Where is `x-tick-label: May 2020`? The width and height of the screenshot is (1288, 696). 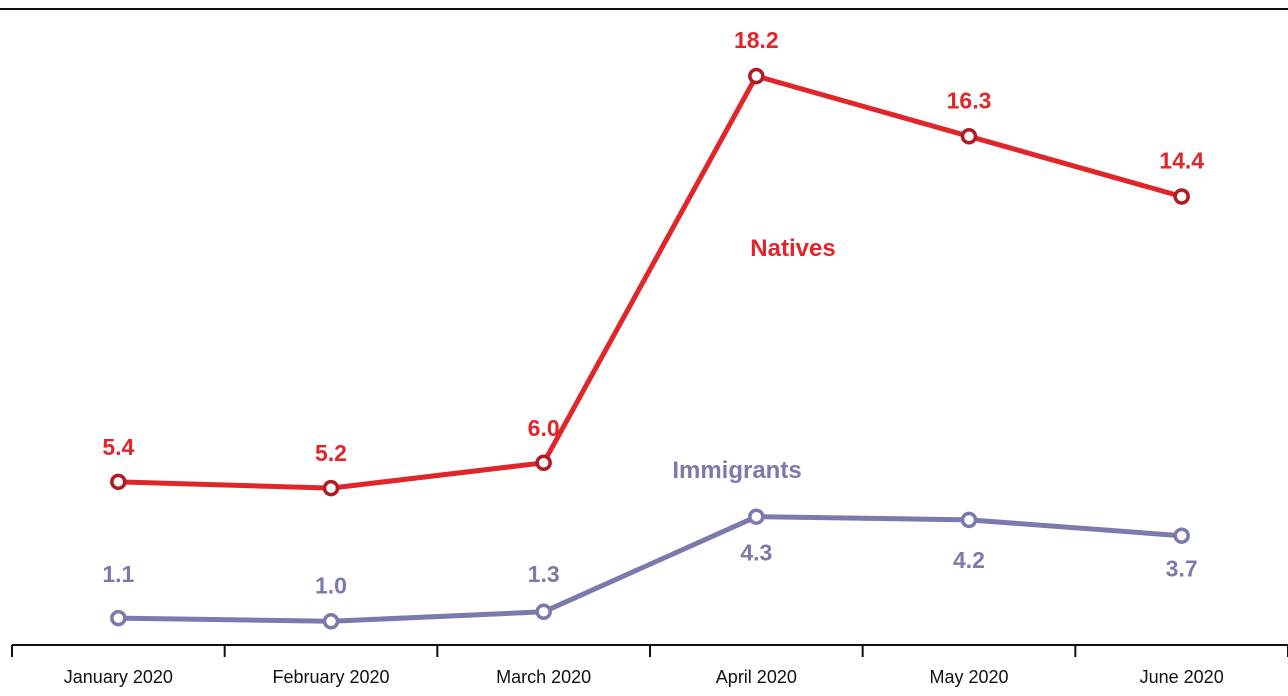
x-tick-label: May 2020 is located at coordinates (968, 677).